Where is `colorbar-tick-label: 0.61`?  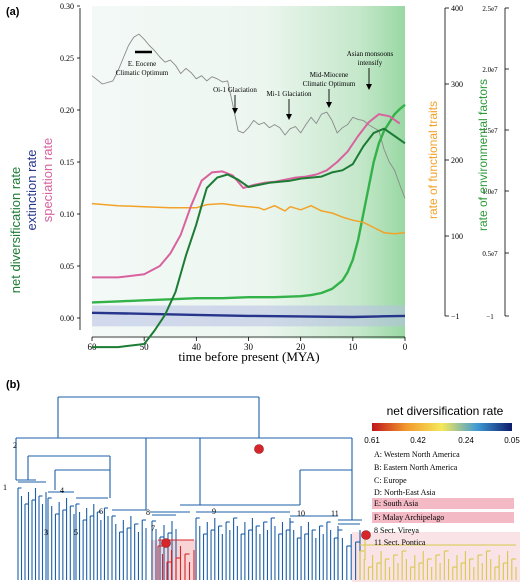 colorbar-tick-label: 0.61 is located at coordinates (372, 440).